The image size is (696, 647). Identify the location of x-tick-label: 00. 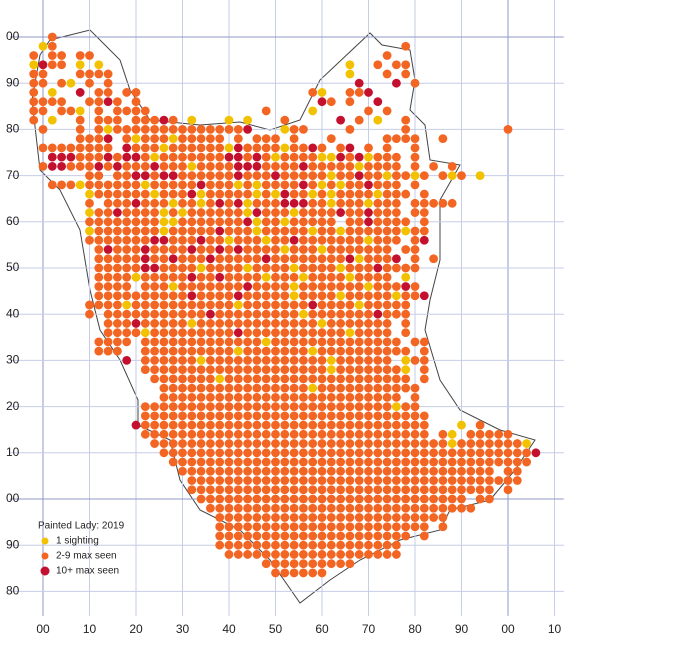
(43, 629).